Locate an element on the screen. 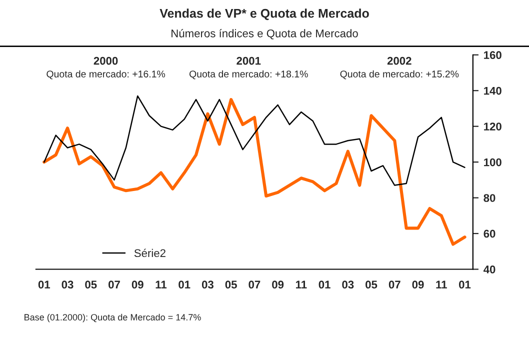 This screenshot has height=343, width=529. annotation: 2001 is located at coordinates (248, 60).